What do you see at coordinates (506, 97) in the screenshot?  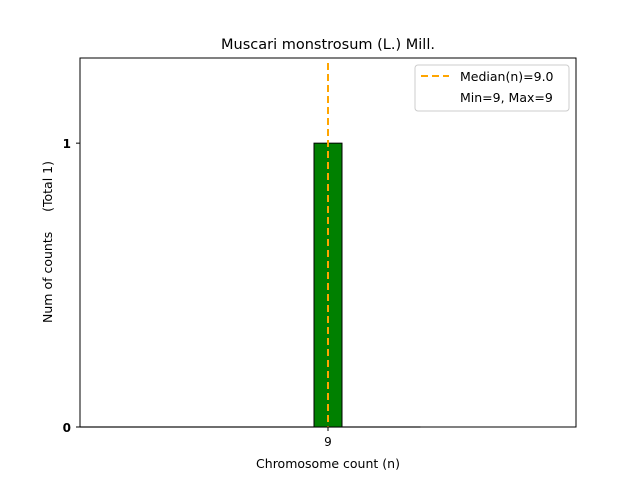 I see `legend-entry-minmax: Min=9, Max=9` at bounding box center [506, 97].